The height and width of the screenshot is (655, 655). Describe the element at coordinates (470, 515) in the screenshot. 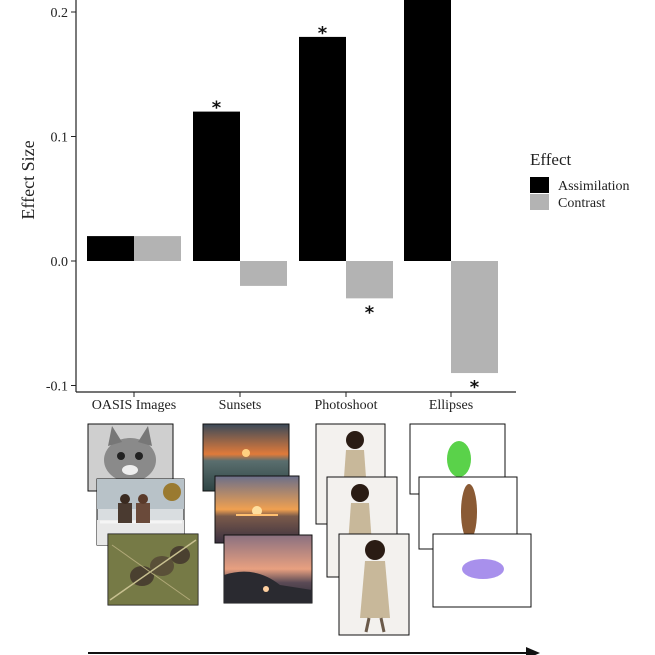

I see `ellipse-thumbnails` at that location.